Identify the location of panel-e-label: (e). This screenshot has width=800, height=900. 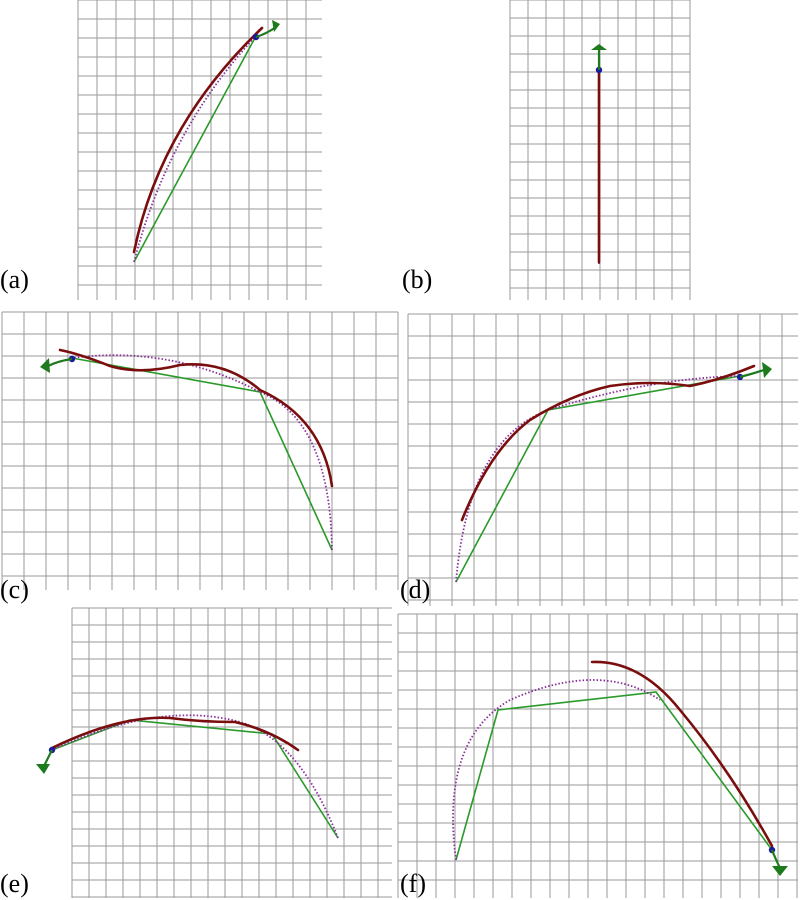
(14, 883).